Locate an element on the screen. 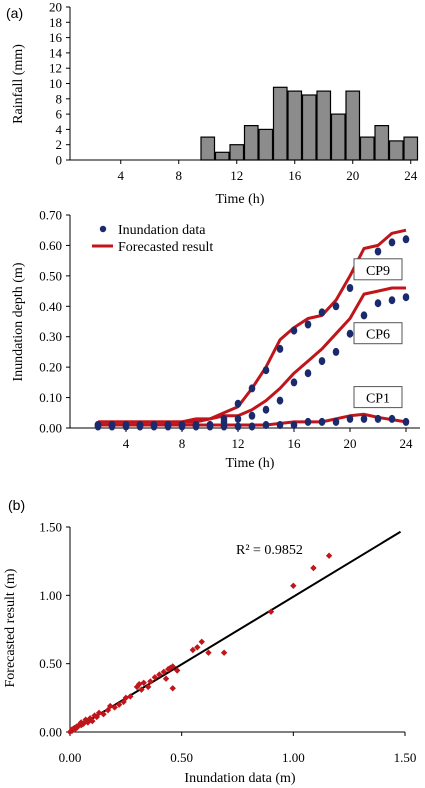  scatter-y-tick-label: 0.50 is located at coordinates (50, 663).